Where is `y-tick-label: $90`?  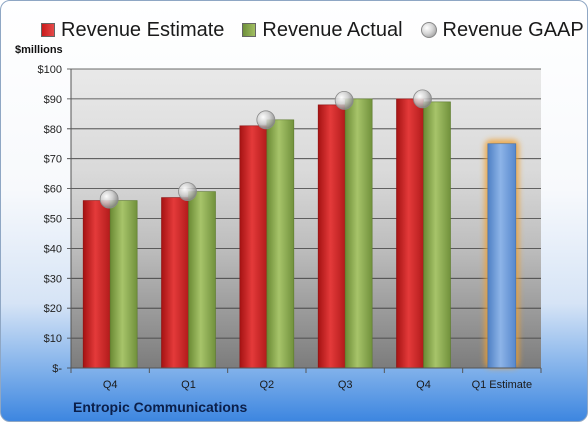 y-tick-label: $90 is located at coordinates (53, 100).